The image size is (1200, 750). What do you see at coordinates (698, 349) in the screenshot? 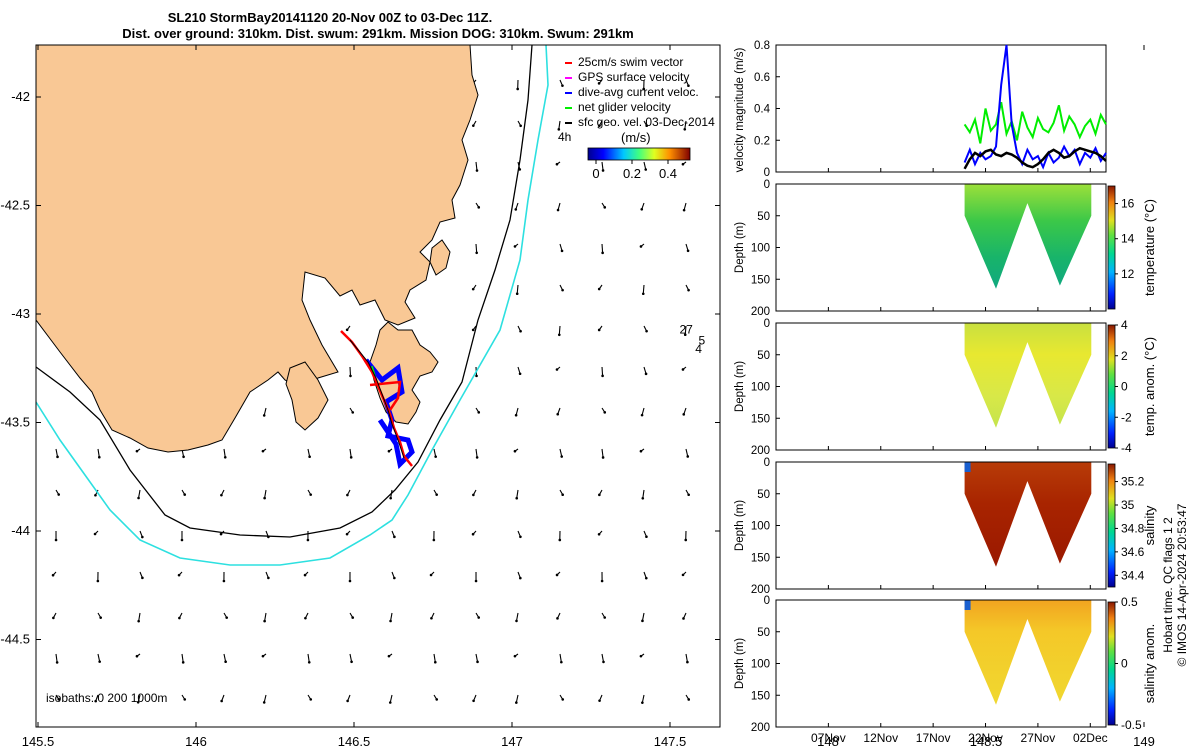
I see `track-day-label: 4` at bounding box center [698, 349].